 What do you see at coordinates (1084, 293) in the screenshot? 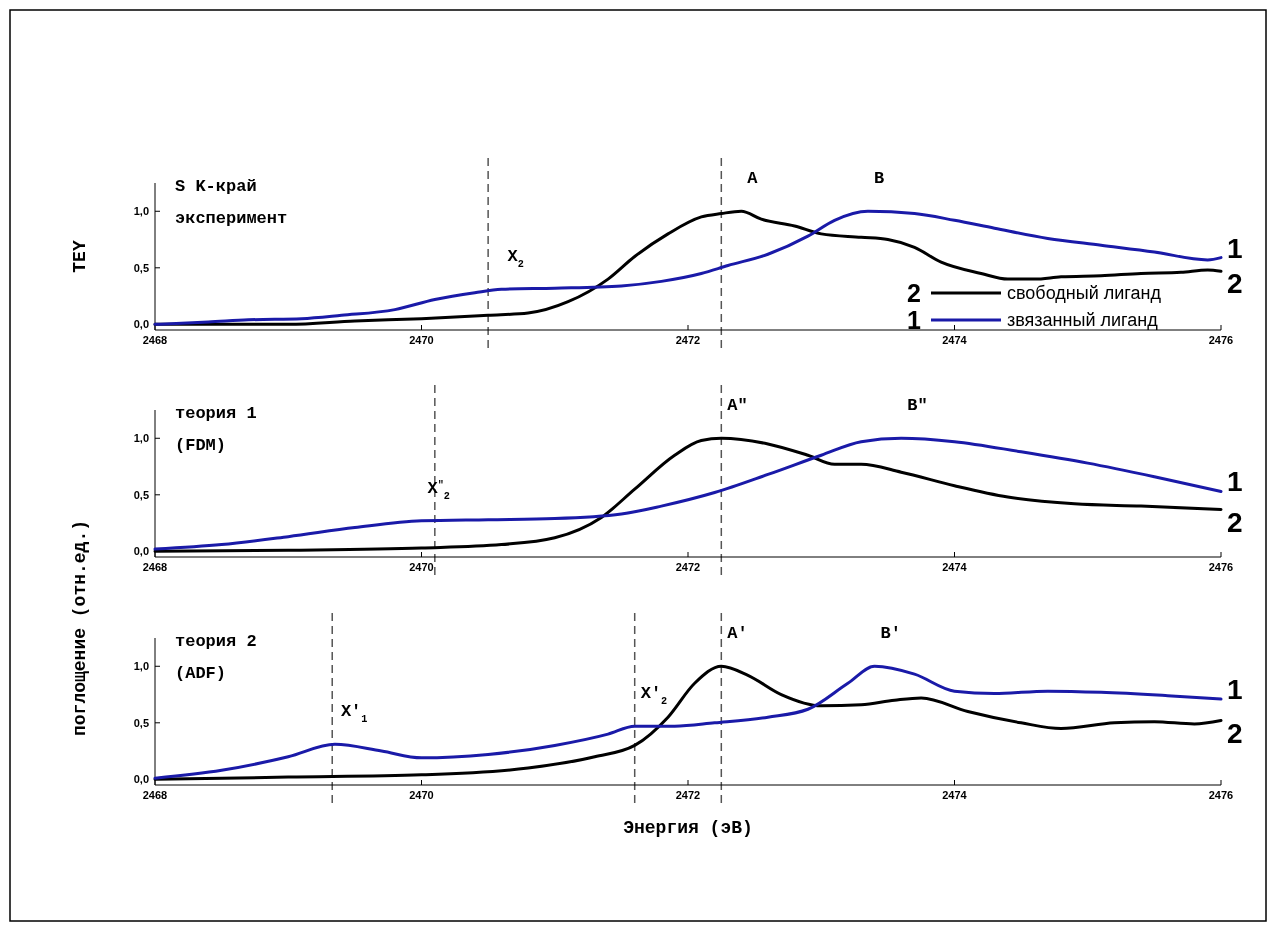
I see `legend-label: свободный лиганд` at bounding box center [1084, 293].